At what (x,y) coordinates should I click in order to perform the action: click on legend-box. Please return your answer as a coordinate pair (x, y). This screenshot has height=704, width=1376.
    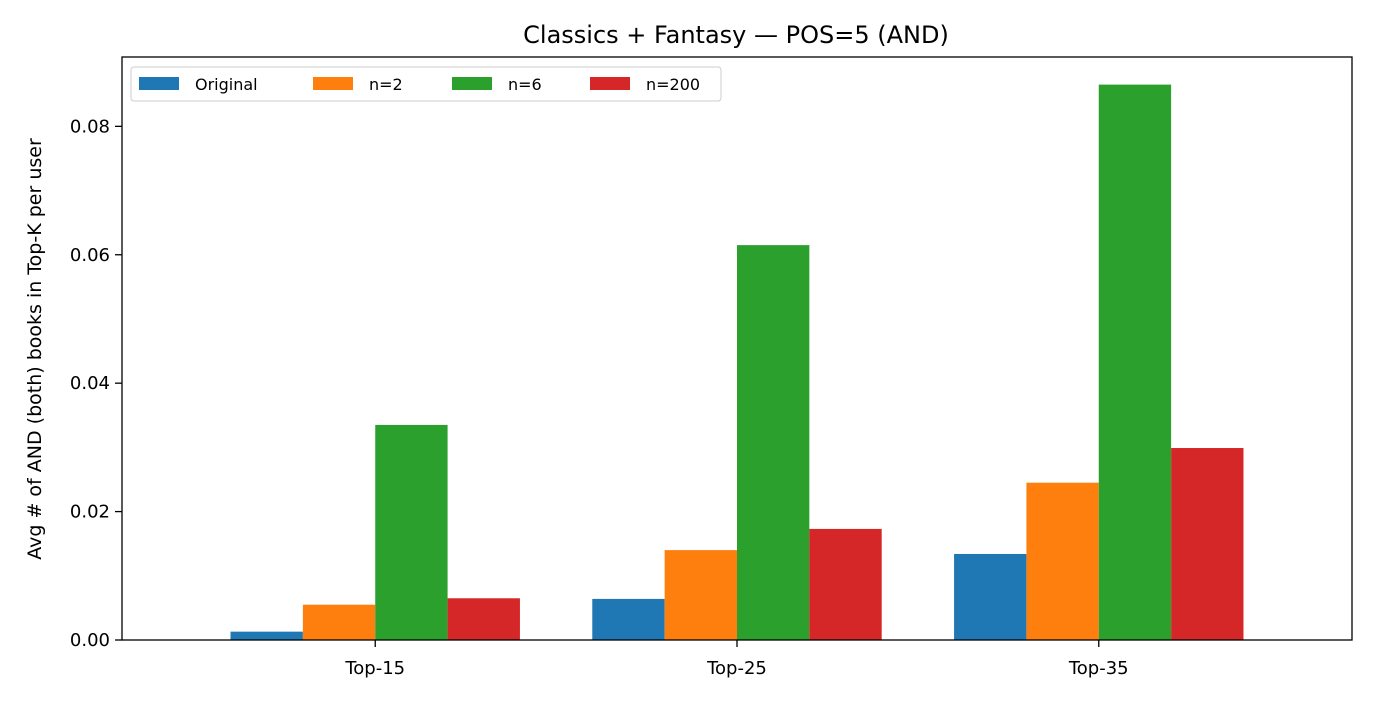
    Looking at the image, I should click on (426, 84).